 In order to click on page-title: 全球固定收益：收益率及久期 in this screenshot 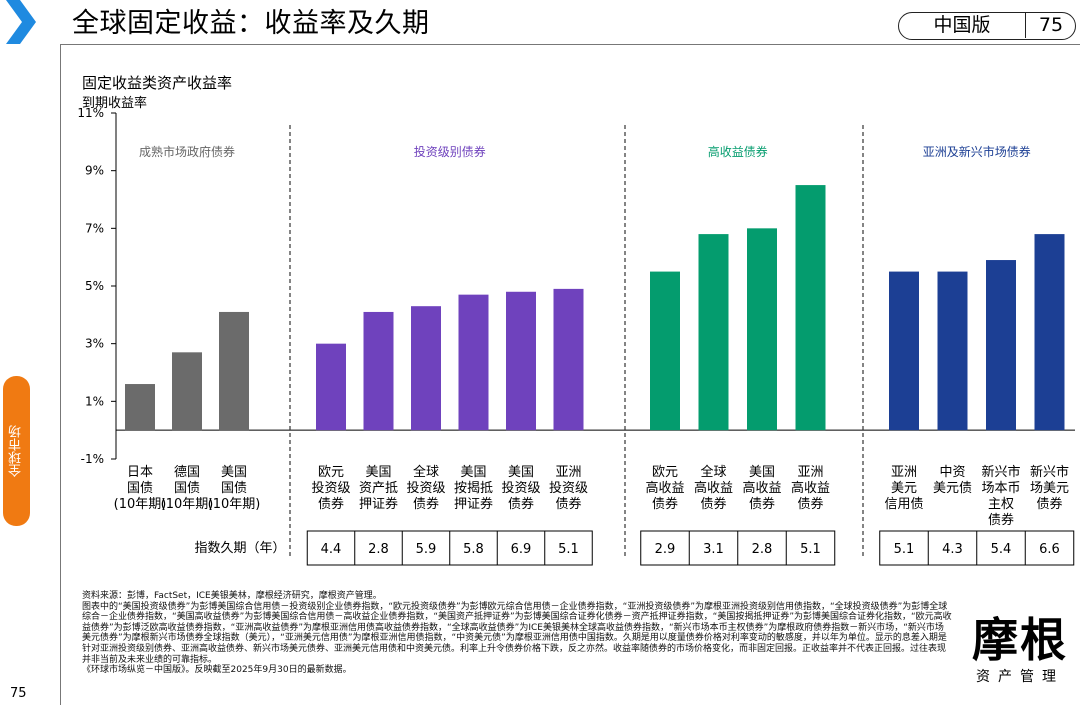, I will do `click(251, 23)`.